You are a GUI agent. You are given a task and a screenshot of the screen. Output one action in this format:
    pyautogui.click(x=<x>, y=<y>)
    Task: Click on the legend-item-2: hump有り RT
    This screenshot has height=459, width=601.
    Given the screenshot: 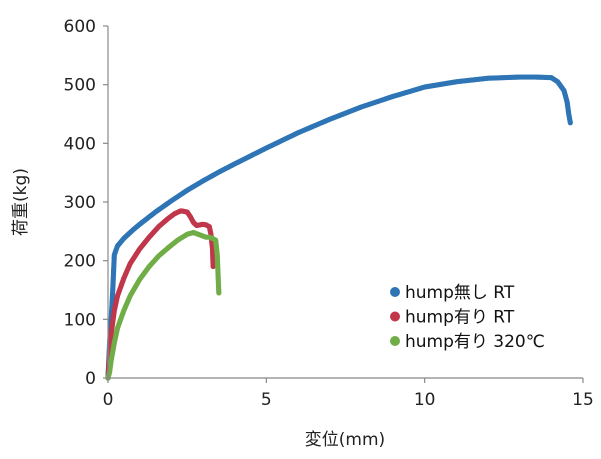 What is the action you would take?
    pyautogui.click(x=452, y=318)
    